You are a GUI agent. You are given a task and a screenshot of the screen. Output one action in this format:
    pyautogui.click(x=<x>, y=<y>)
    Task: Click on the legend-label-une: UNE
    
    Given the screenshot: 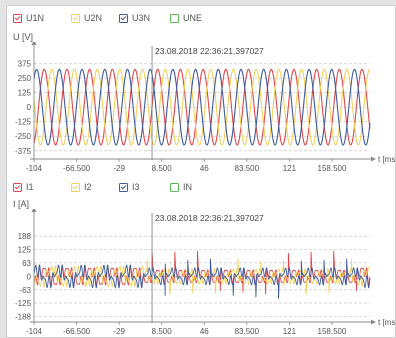 What is the action you would take?
    pyautogui.click(x=193, y=18)
    